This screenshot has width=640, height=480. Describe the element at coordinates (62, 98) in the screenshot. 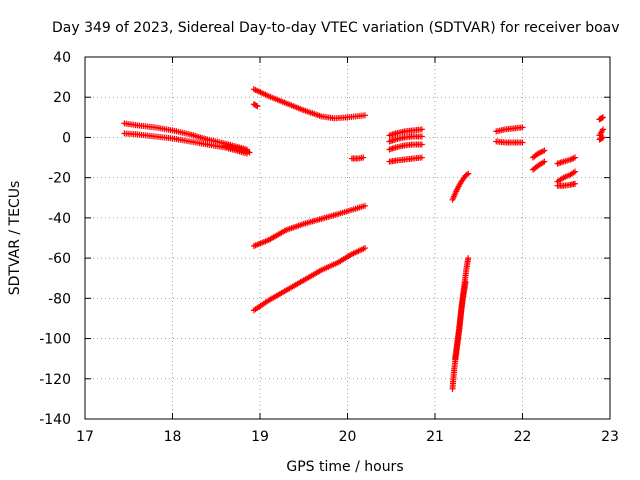

I see `y-tick-label: 20` at that location.